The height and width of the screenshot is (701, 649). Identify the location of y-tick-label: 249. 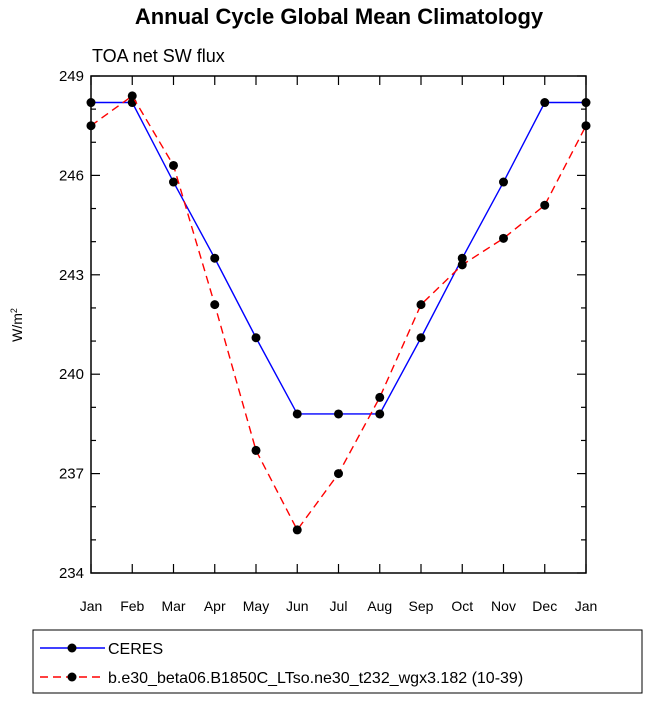
(71, 76).